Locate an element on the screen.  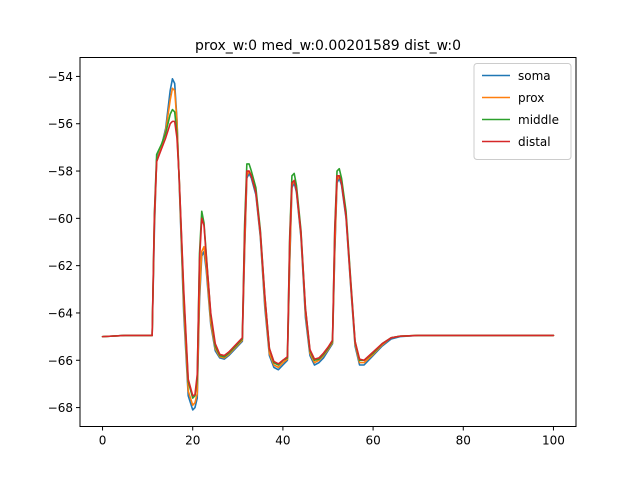
x-tick-label: 80 is located at coordinates (463, 441).